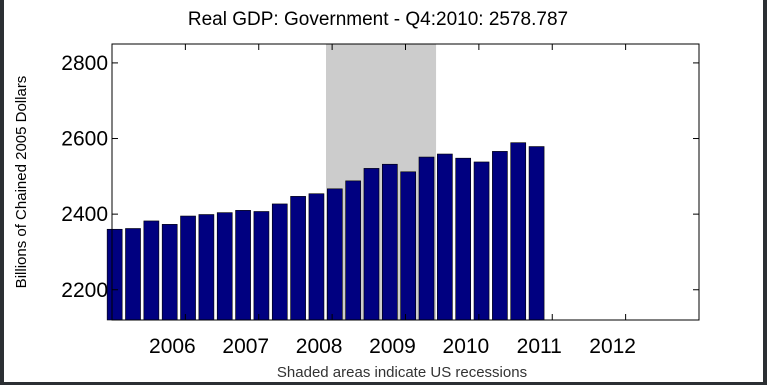  Describe the element at coordinates (392, 346) in the screenshot. I see `x-tick-label-2009: 2009` at that location.